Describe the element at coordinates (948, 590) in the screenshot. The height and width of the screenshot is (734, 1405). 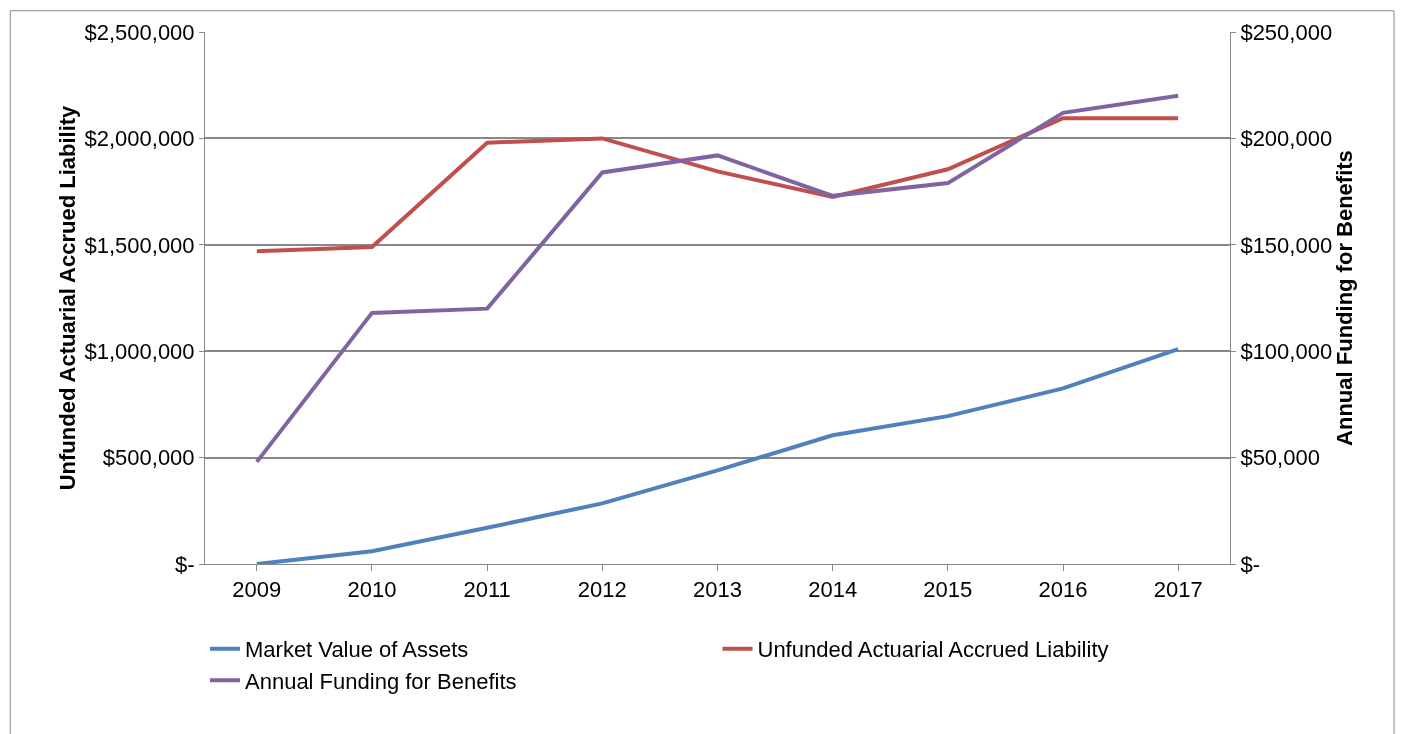
I see `x-tick-label: 2015` at that location.